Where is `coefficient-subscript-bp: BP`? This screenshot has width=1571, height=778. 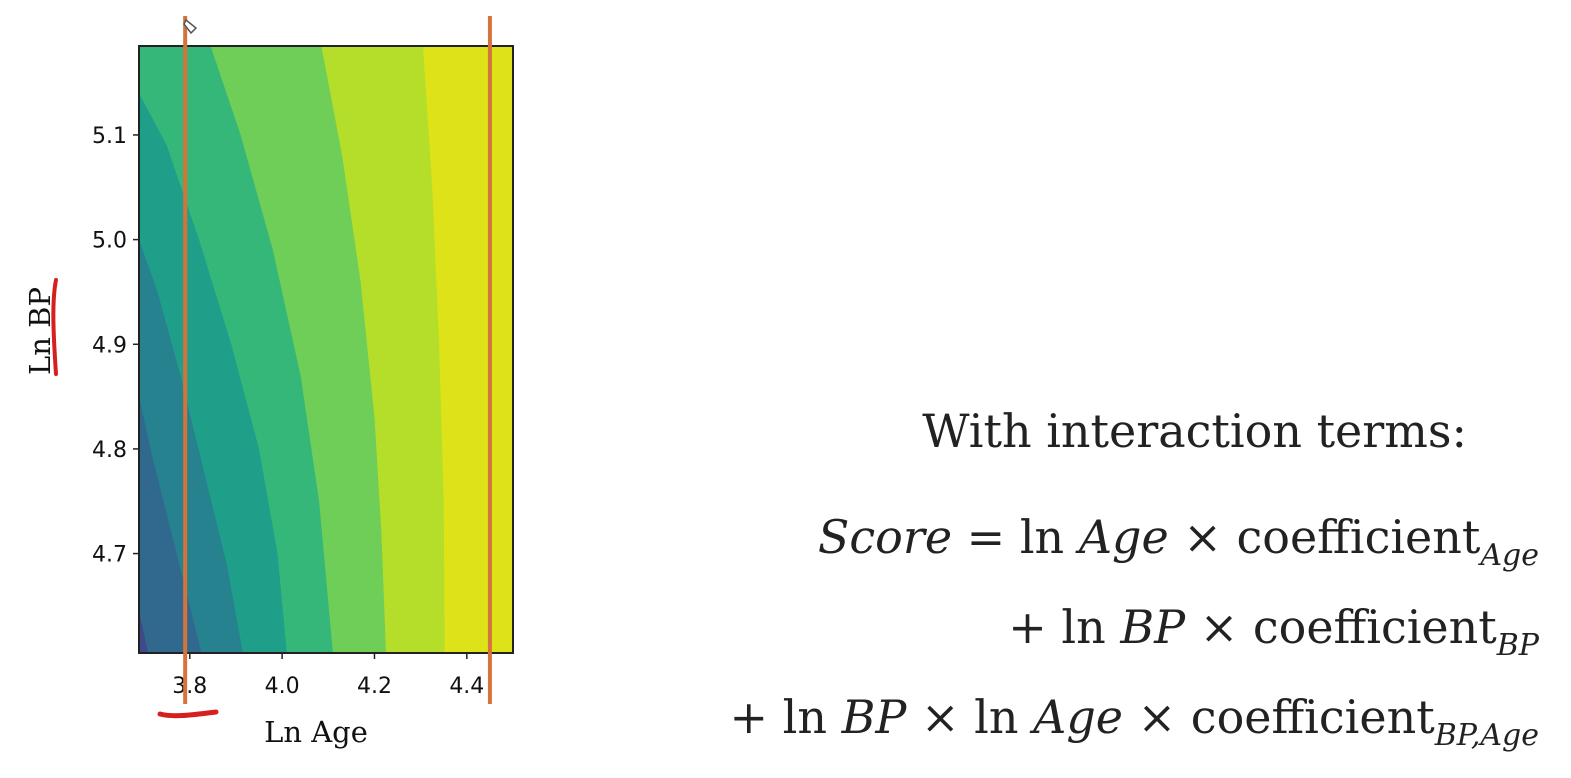
coefficient-subscript-bp: BP is located at coordinates (1517, 645).